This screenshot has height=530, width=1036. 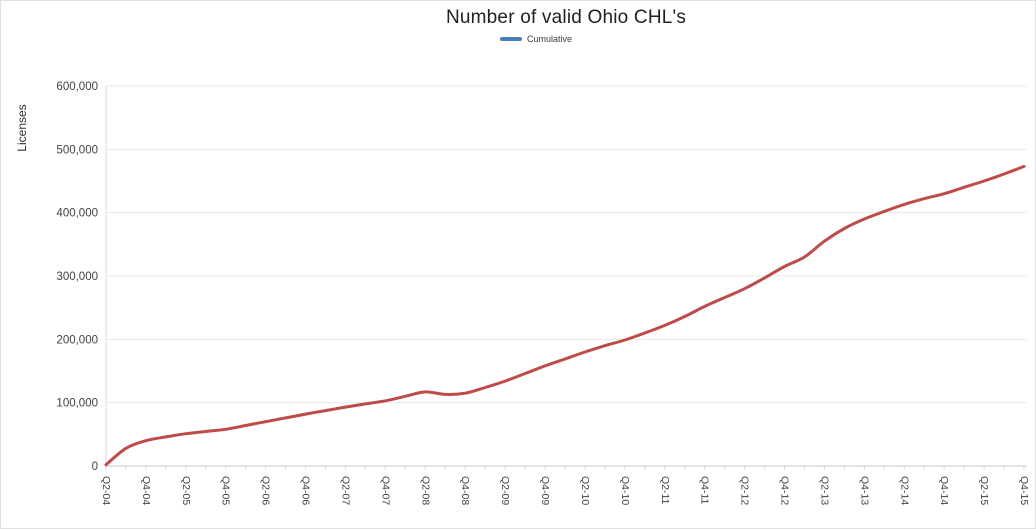 I want to click on x-tick-label: Q4-07, so click(x=385, y=490).